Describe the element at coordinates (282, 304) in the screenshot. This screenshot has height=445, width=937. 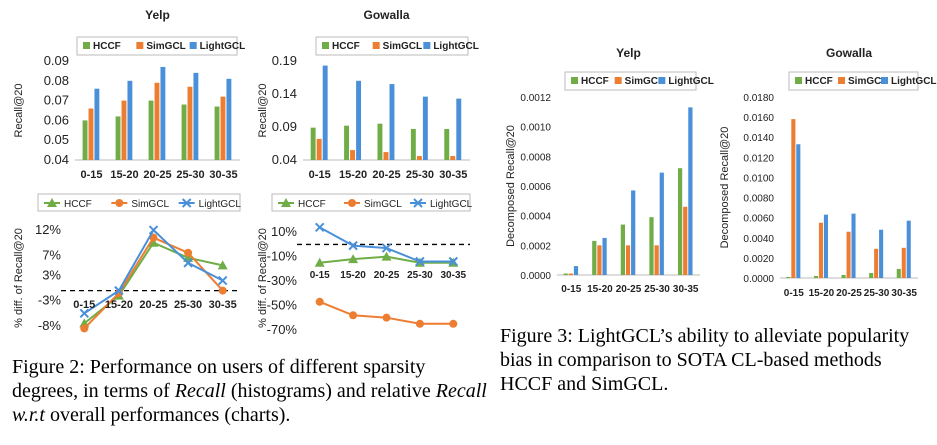
I see `y-tick-label: -50%` at that location.